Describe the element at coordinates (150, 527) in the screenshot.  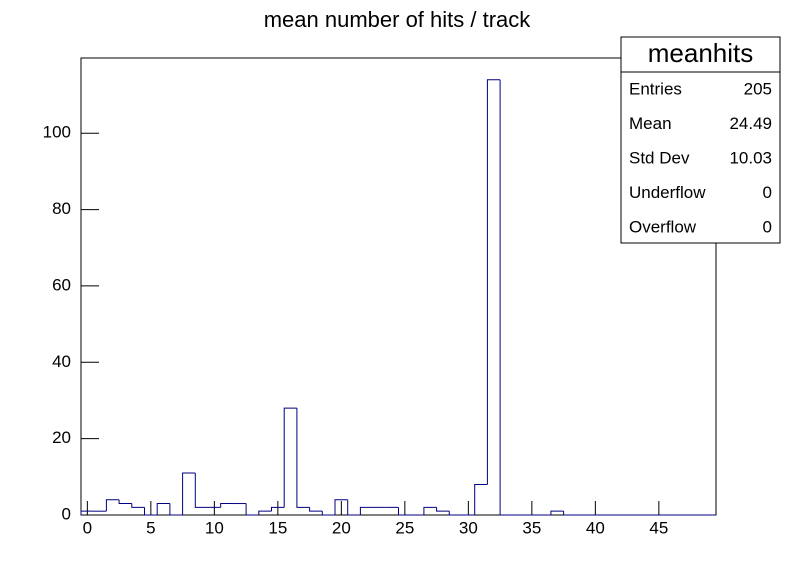
I see `x-tick-label: 5` at that location.